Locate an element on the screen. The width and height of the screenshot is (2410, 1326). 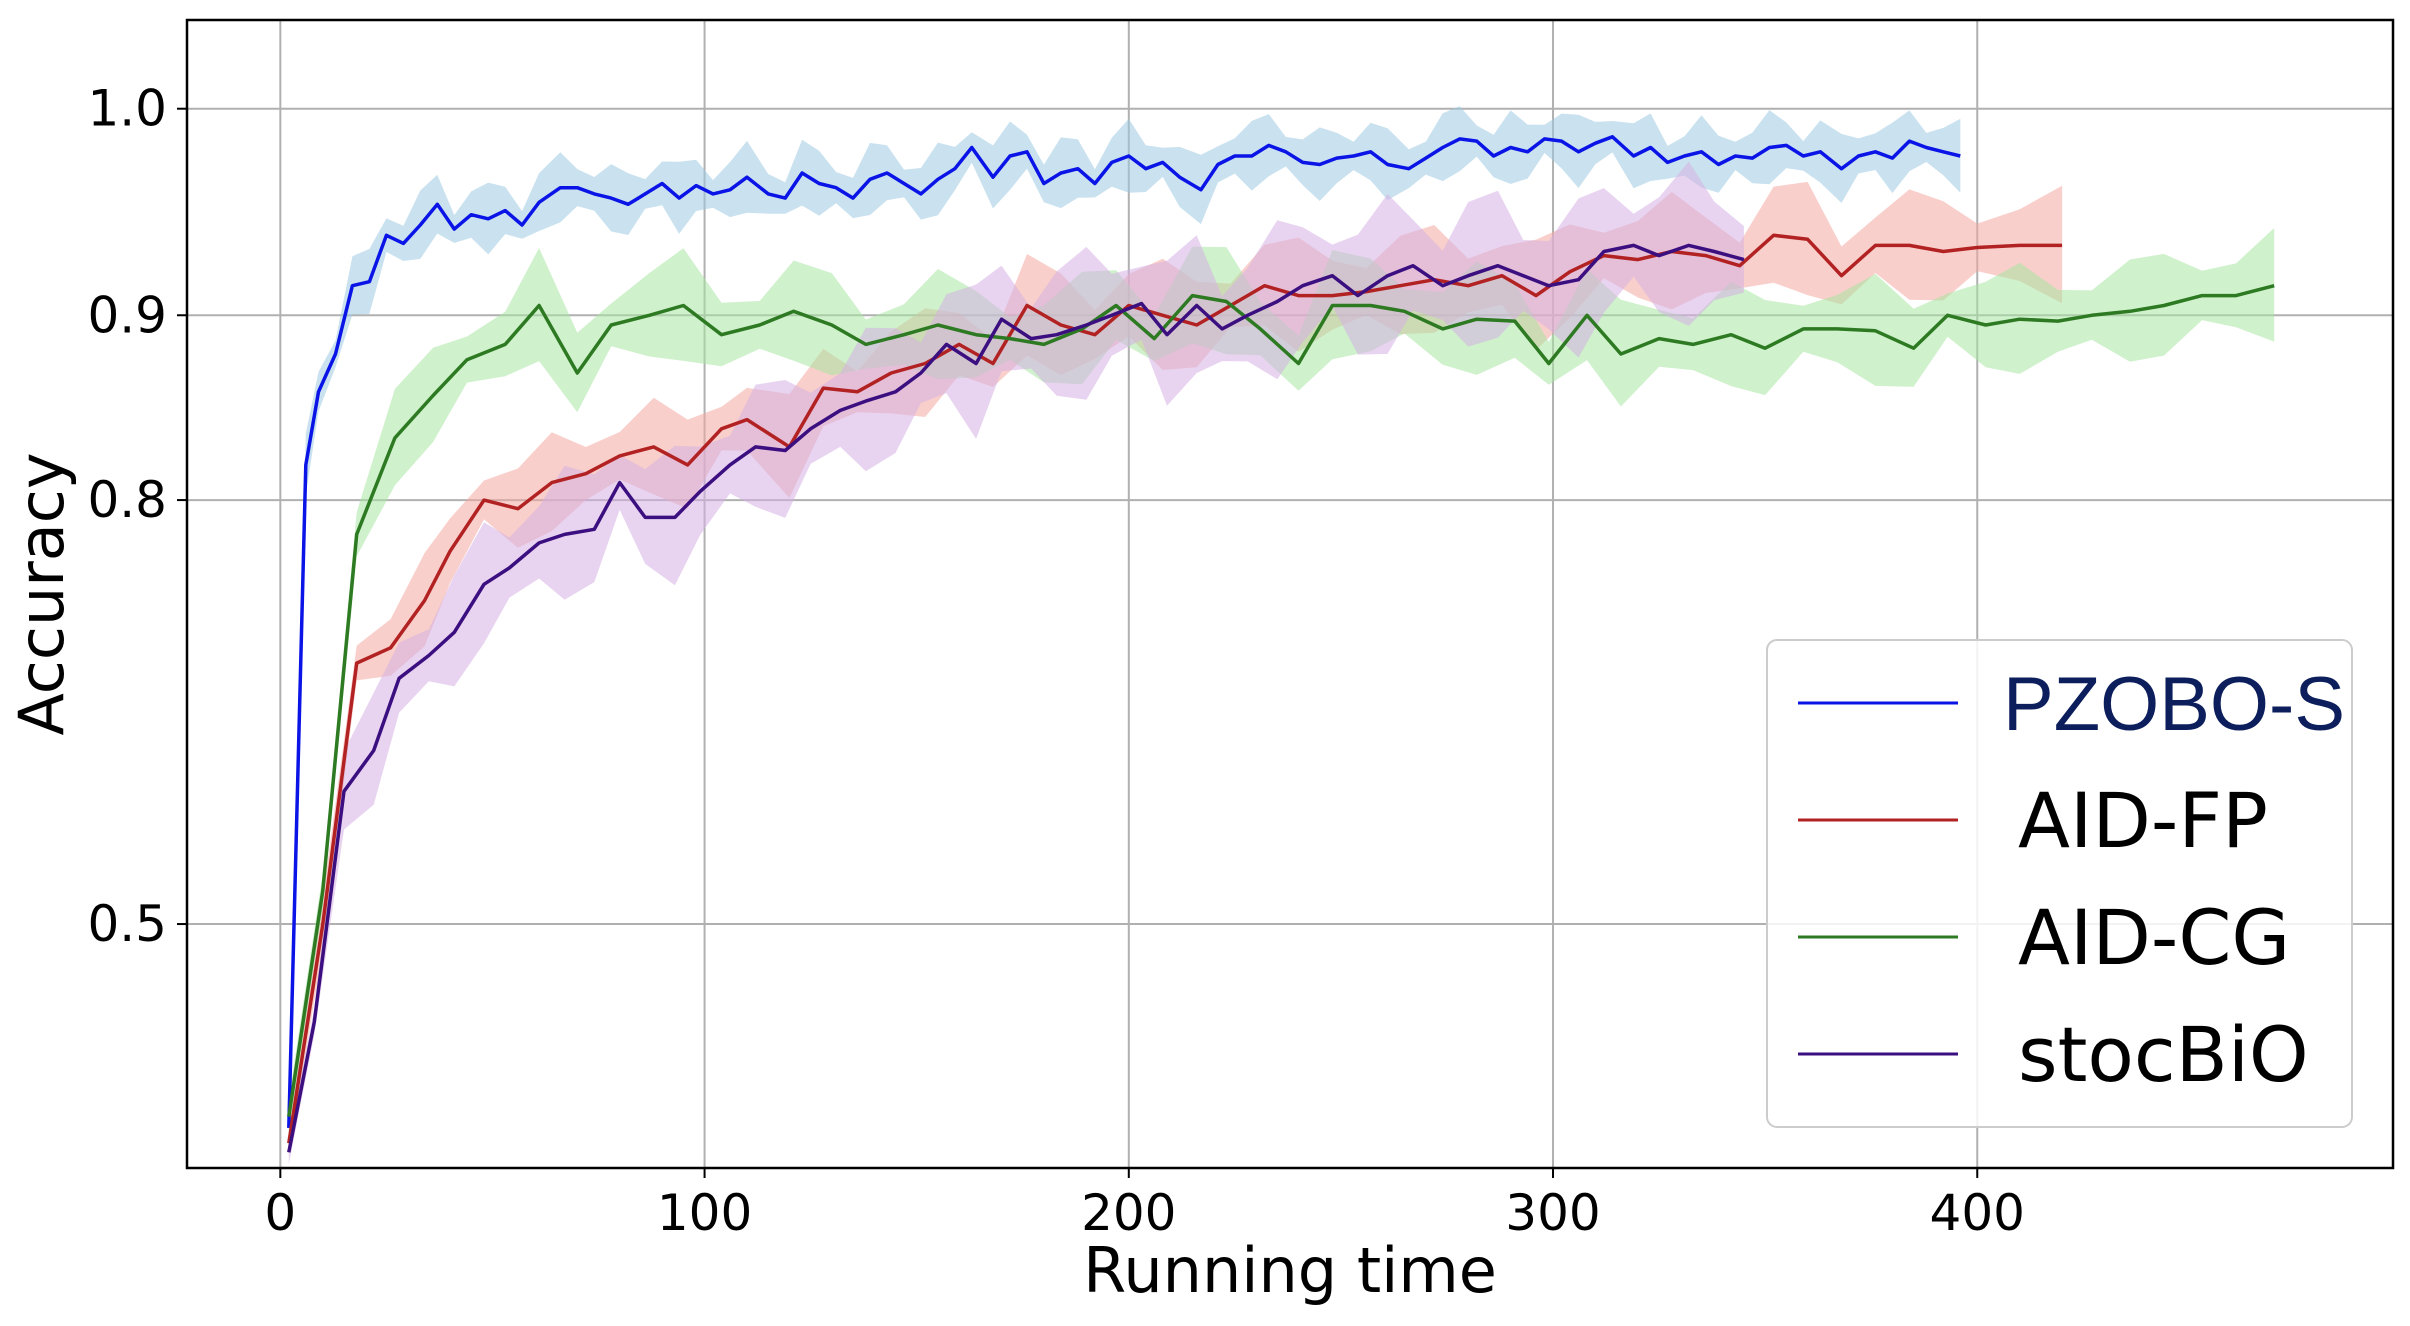
x-tick-label: 300 is located at coordinates (1552, 1213).